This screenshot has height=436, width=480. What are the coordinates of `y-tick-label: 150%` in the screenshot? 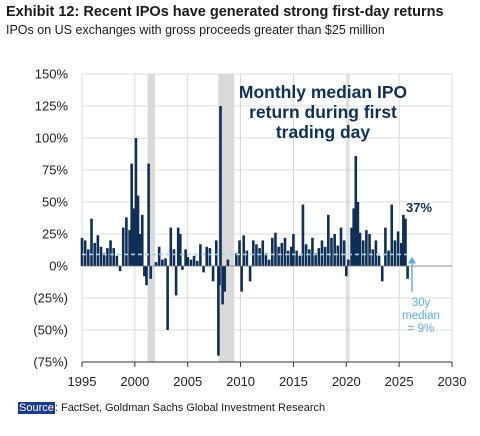 It's located at (52, 74).